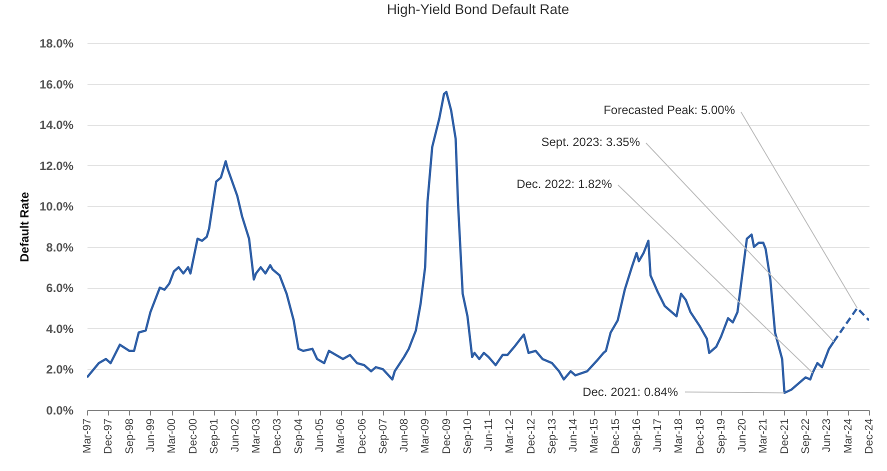 The image size is (887, 471). Describe the element at coordinates (60, 329) in the screenshot. I see `y-tick-label: 4.0%` at that location.